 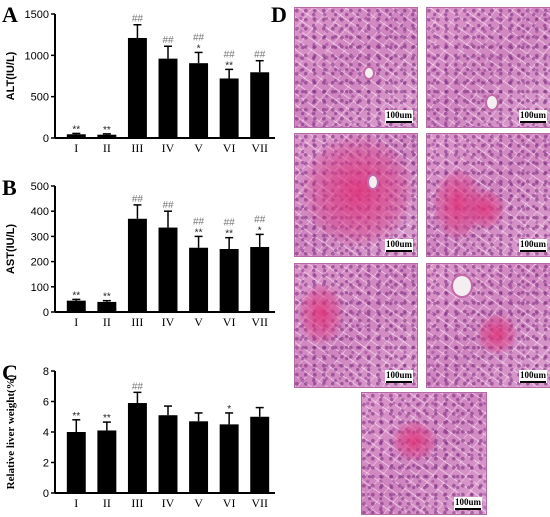 What do you see at coordinates (11, 75) in the screenshot?
I see `y-axis-label: ALT(IU/L)` at bounding box center [11, 75].